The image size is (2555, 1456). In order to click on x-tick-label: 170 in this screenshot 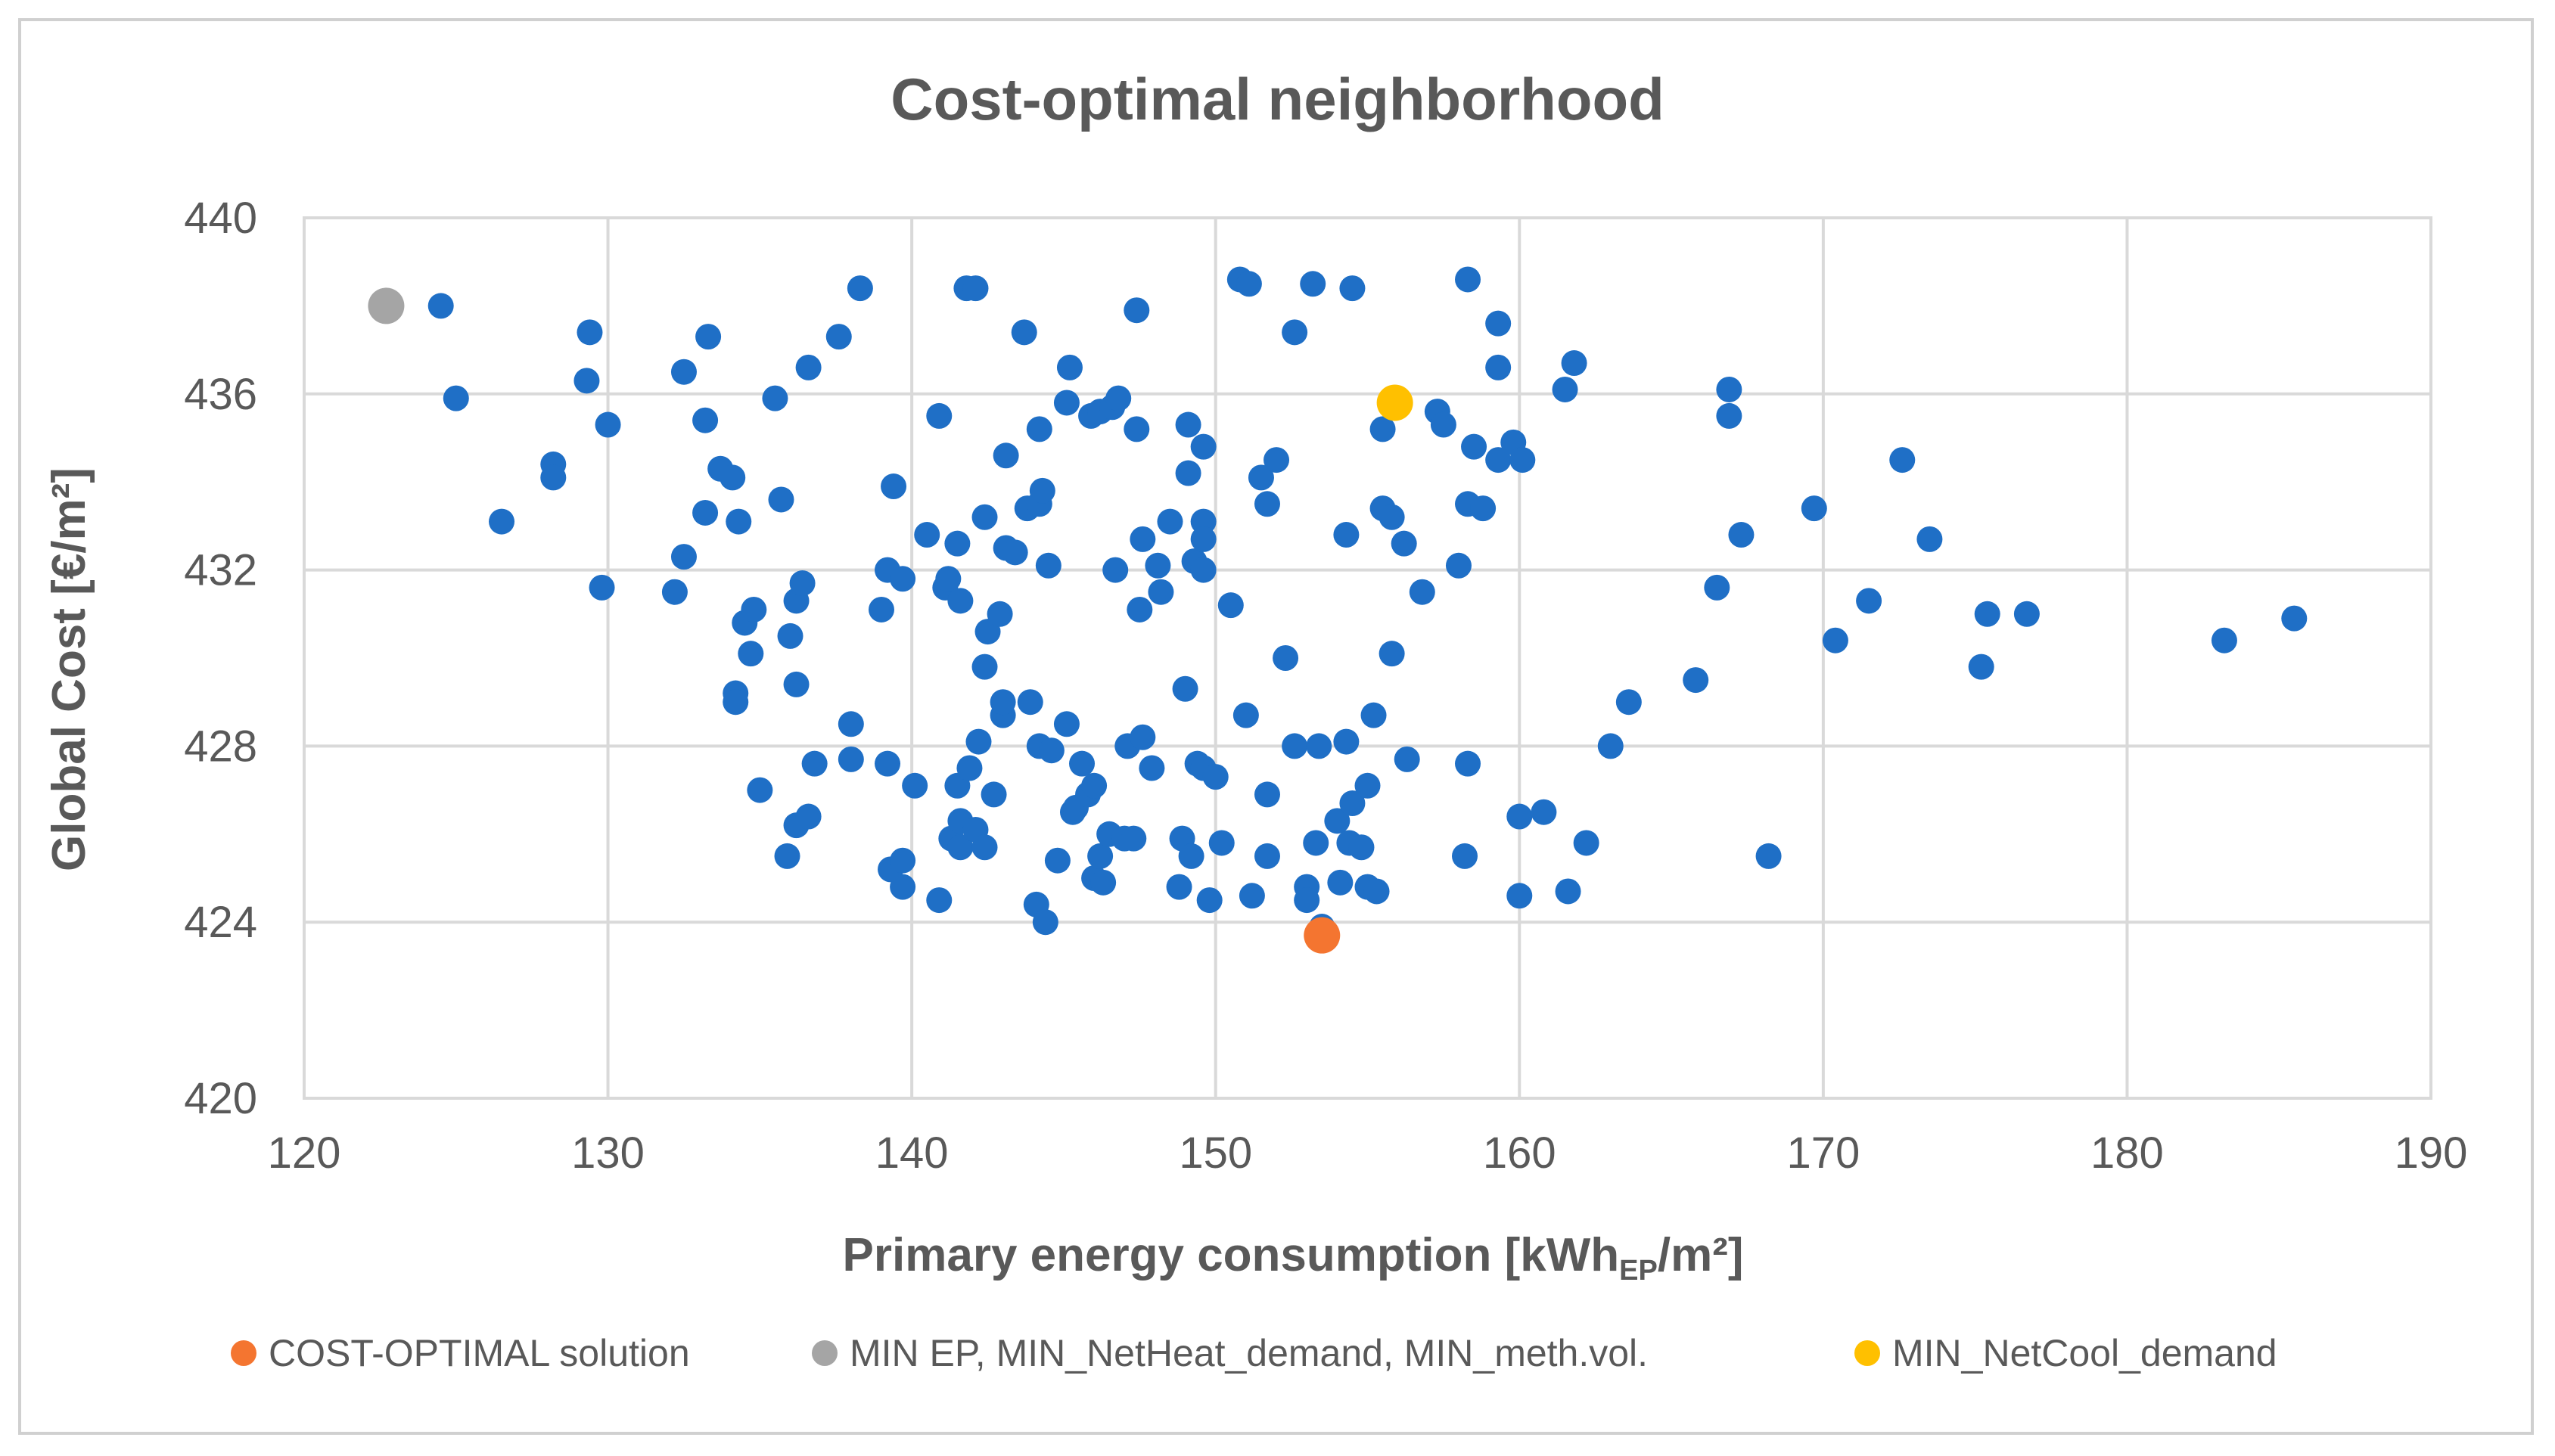, I will do `click(1823, 1153)`.